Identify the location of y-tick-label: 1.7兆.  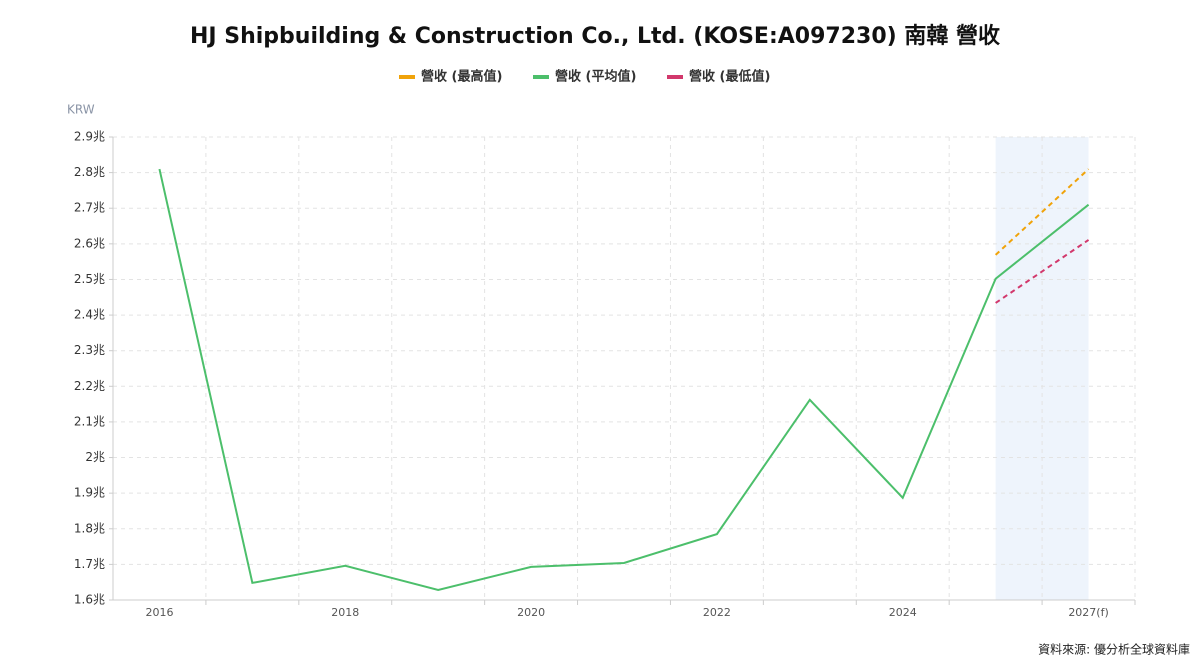
(89, 564).